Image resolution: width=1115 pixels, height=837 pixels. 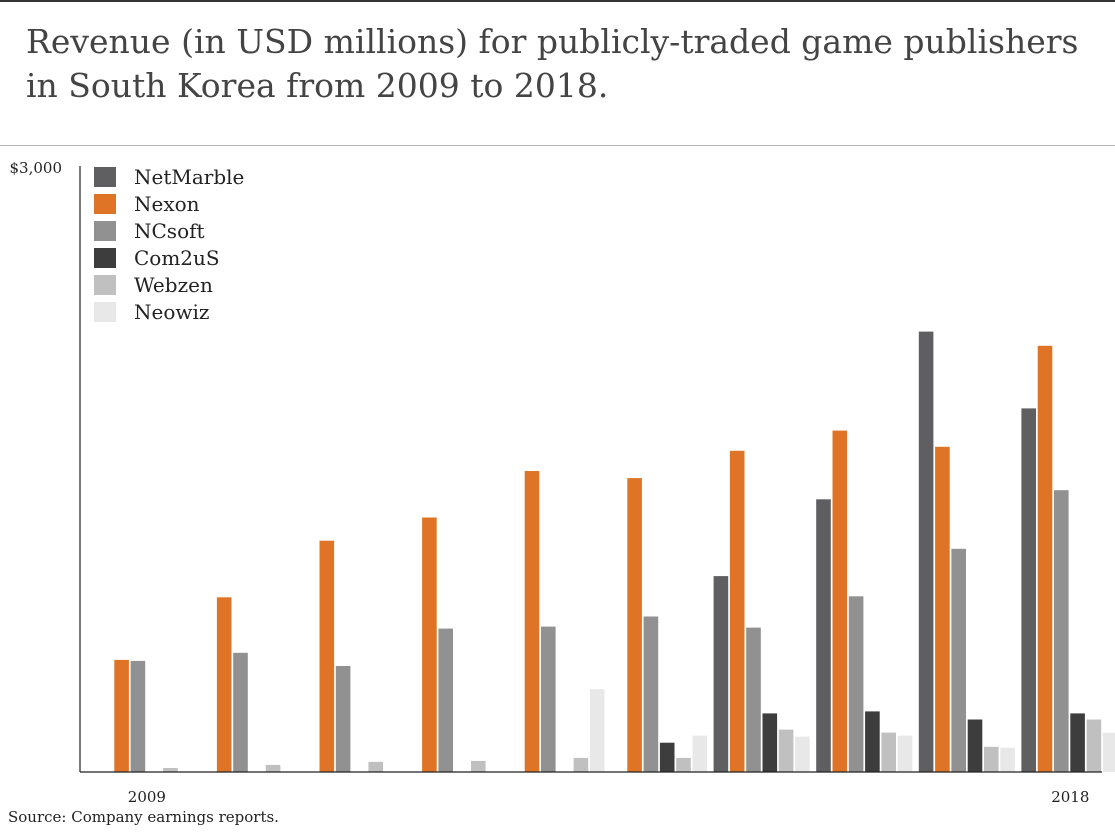 What do you see at coordinates (737, 611) in the screenshot?
I see `bar-nexon-2015` at bounding box center [737, 611].